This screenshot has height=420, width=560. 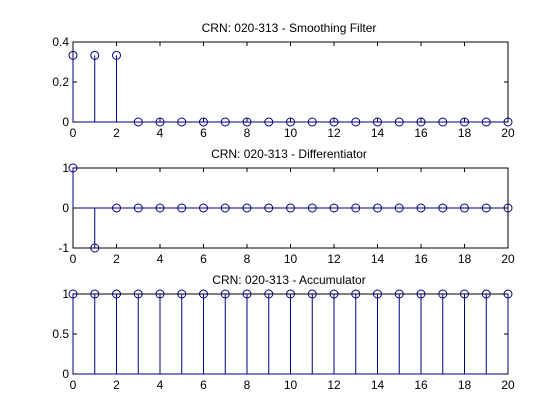 What do you see at coordinates (160, 385) in the screenshot?
I see `accumulator-x-tick-label: 4` at bounding box center [160, 385].